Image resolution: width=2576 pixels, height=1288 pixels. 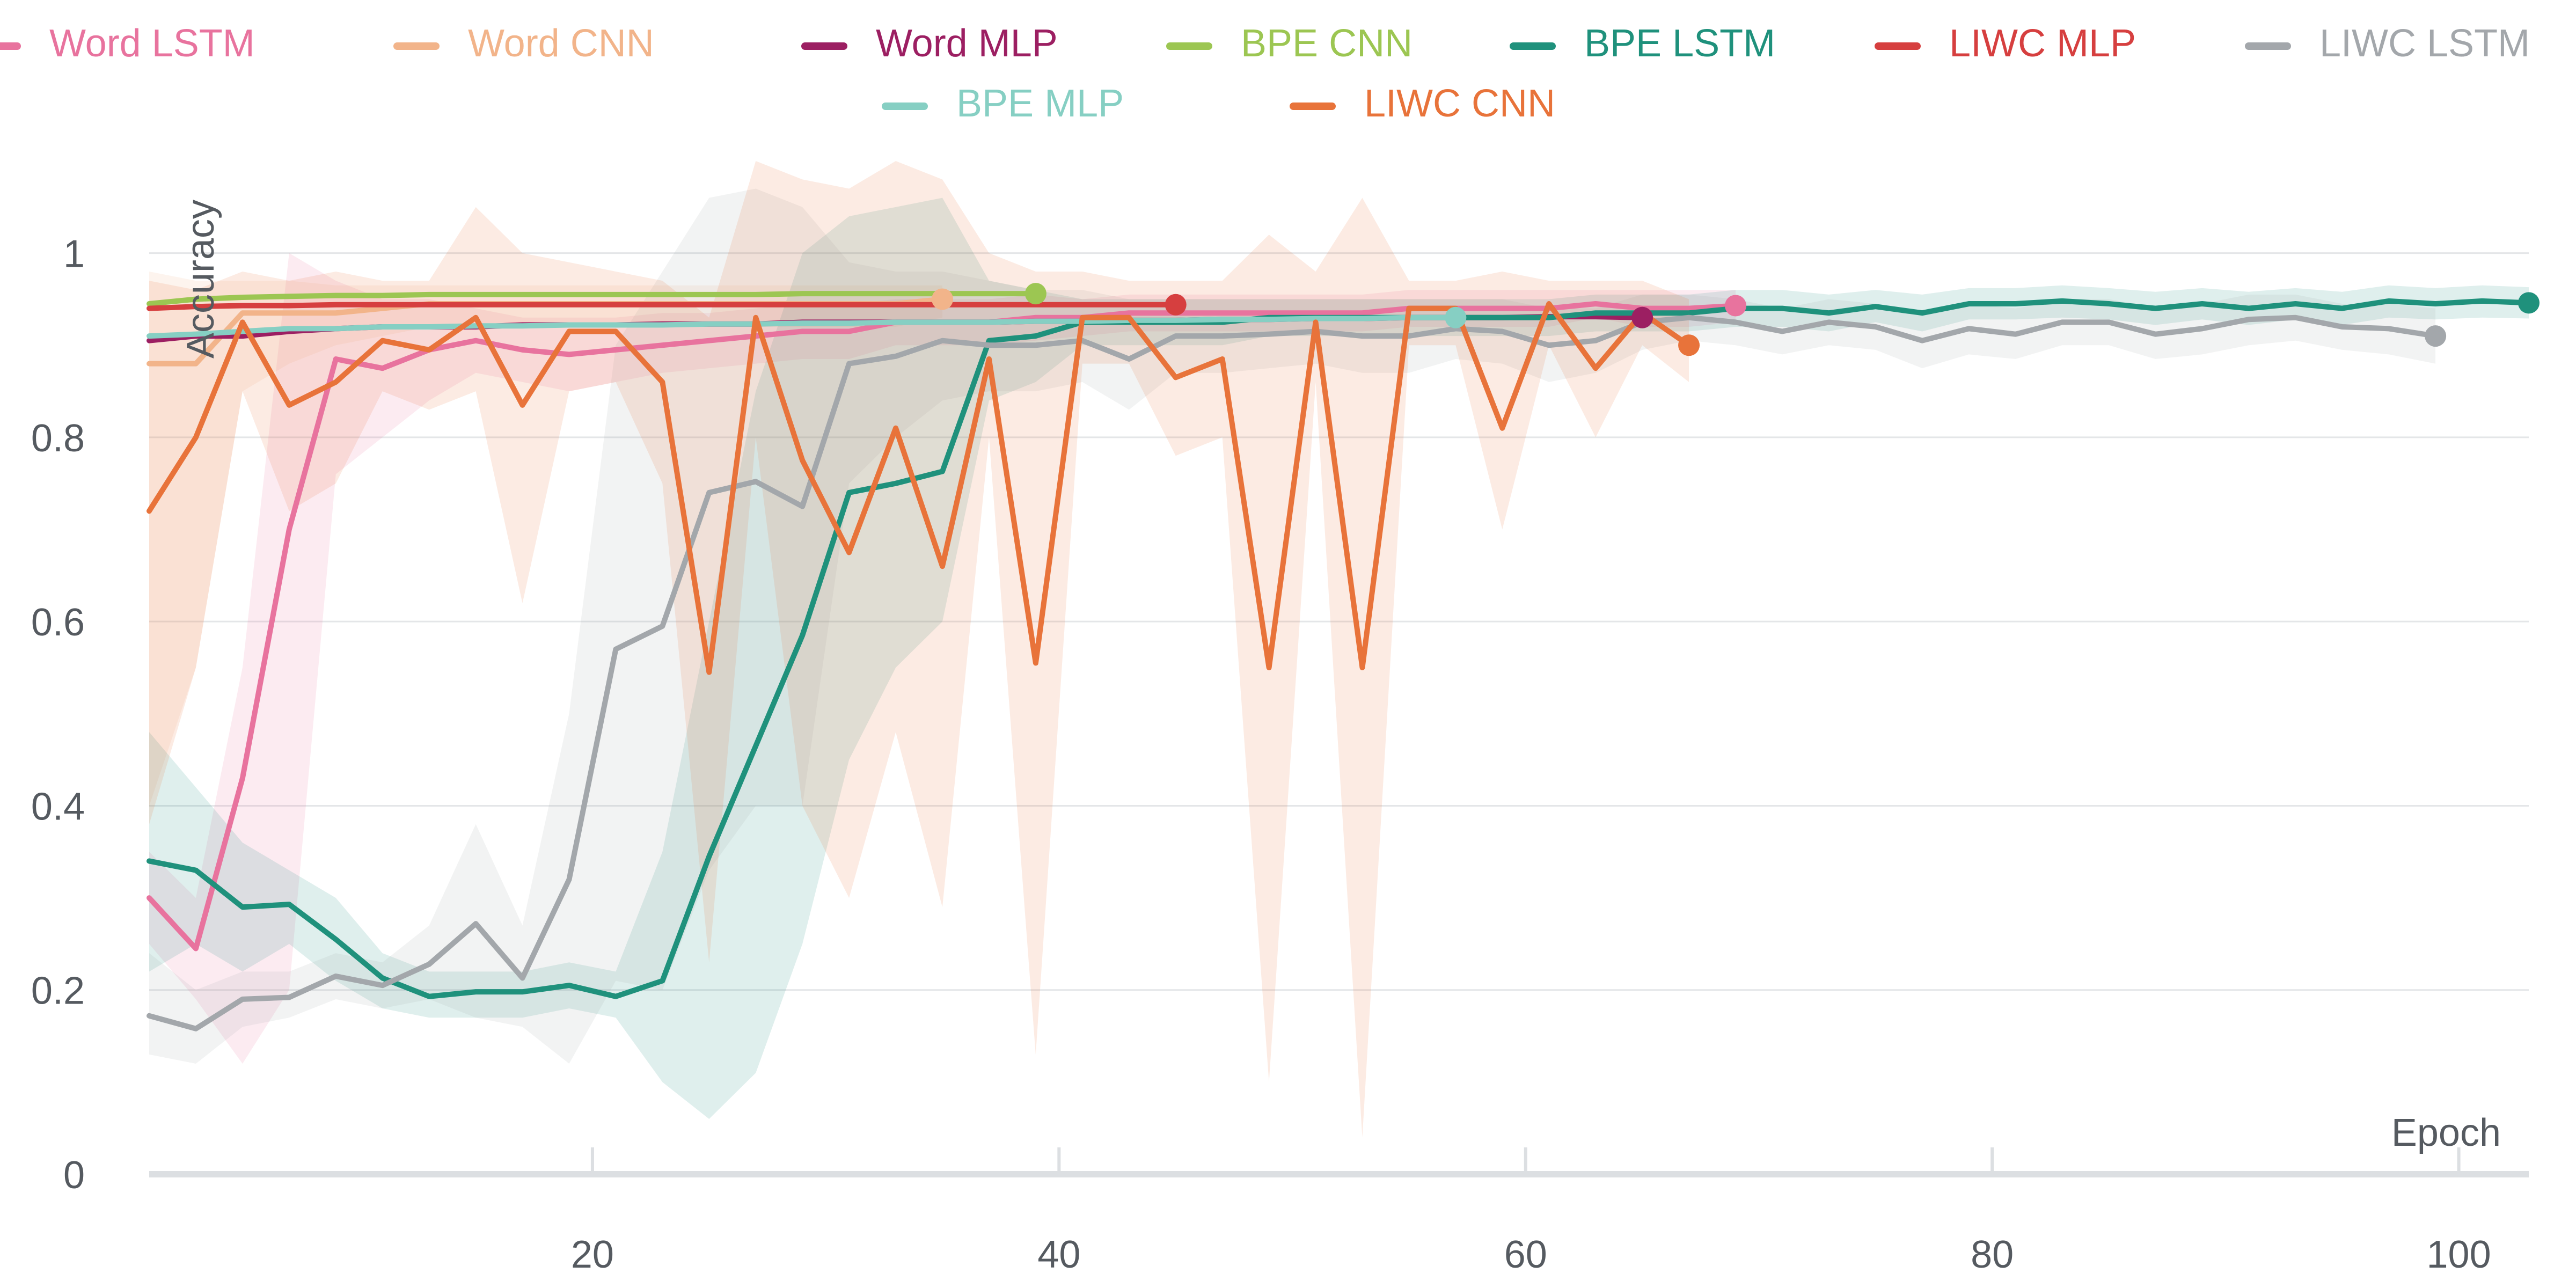 What do you see at coordinates (152, 43) in the screenshot?
I see `legend-label: Word LSTM` at bounding box center [152, 43].